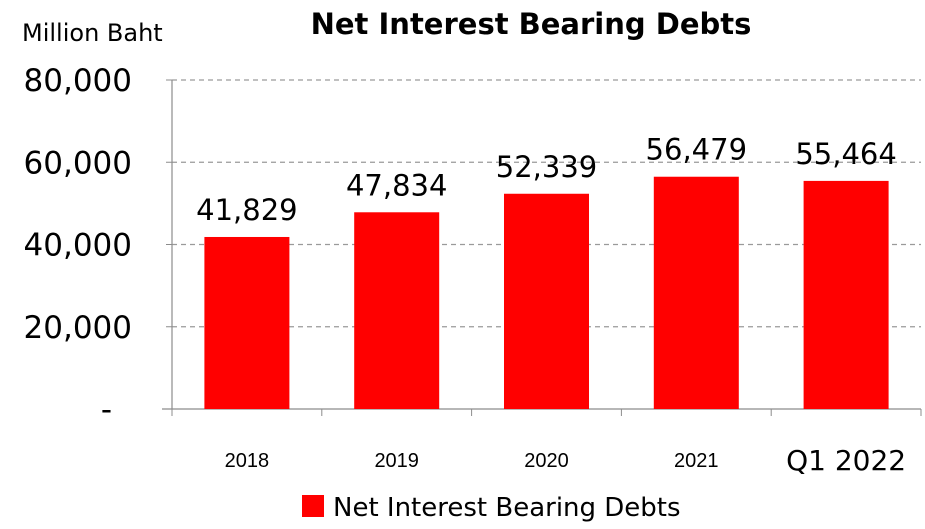 The width and height of the screenshot is (925, 529). What do you see at coordinates (78, 81) in the screenshot?
I see `y-tick-label: 80,000` at bounding box center [78, 81].